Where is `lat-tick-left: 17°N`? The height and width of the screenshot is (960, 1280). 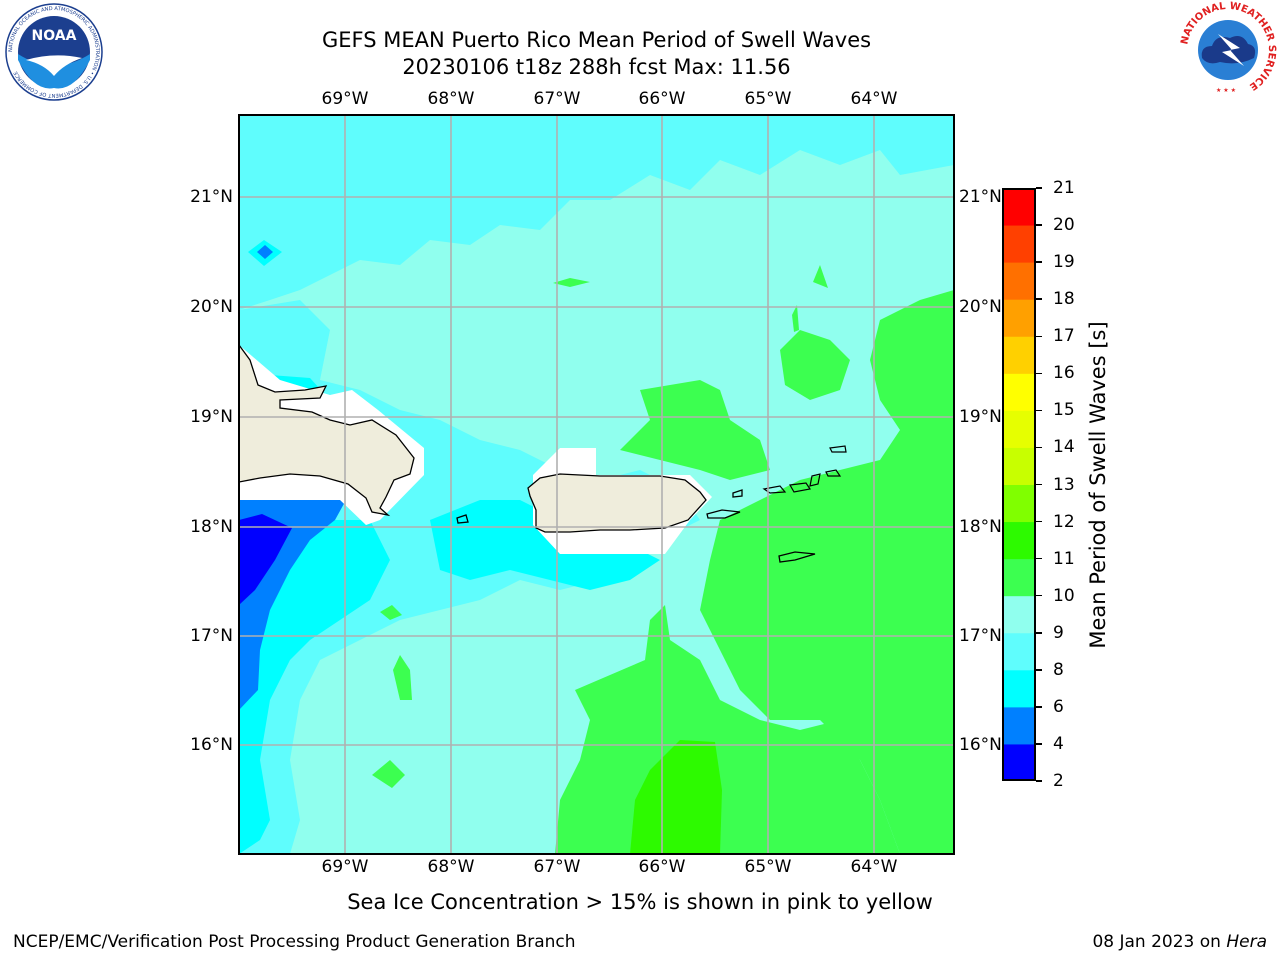 lat-tick-left: 17°N is located at coordinates (211, 636).